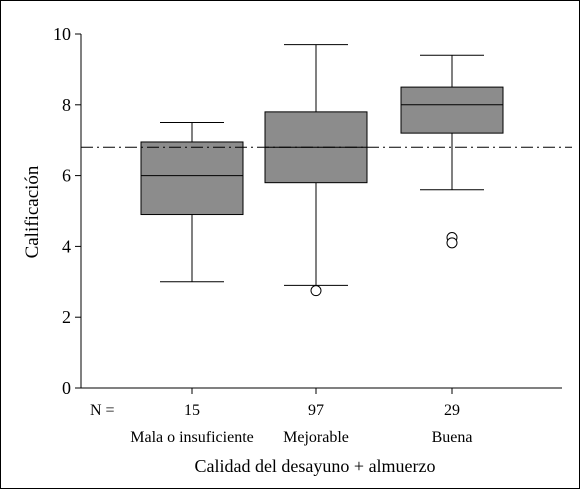 The image size is (580, 489). Describe the element at coordinates (316, 410) in the screenshot. I see `n-count-2: 97` at that location.